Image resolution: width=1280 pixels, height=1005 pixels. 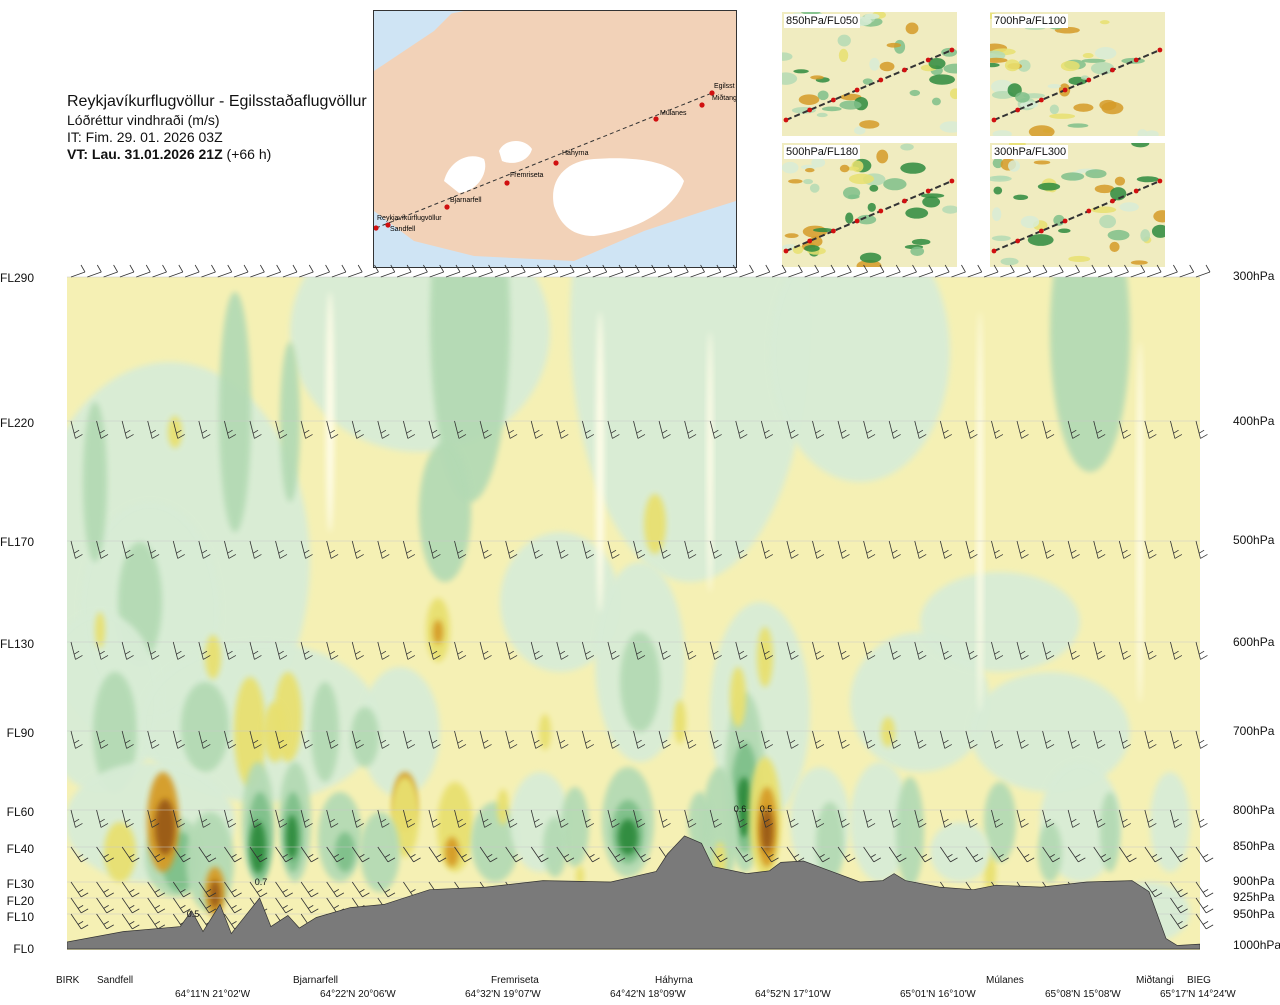 I want to click on terrain-profile, so click(x=633, y=892).